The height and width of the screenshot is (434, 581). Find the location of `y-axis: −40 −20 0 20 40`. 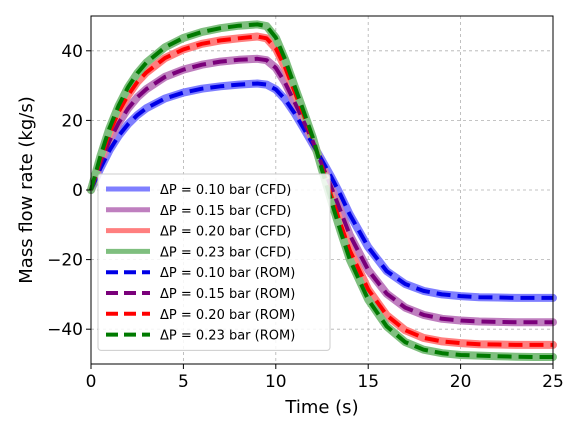

y-axis: −40 −20 0 20 40 is located at coordinates (69, 191).